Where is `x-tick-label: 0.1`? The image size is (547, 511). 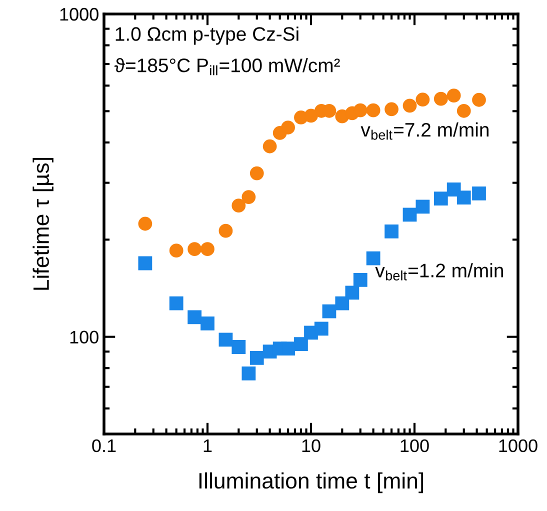 x-tick-label: 0.1 is located at coordinates (104, 445).